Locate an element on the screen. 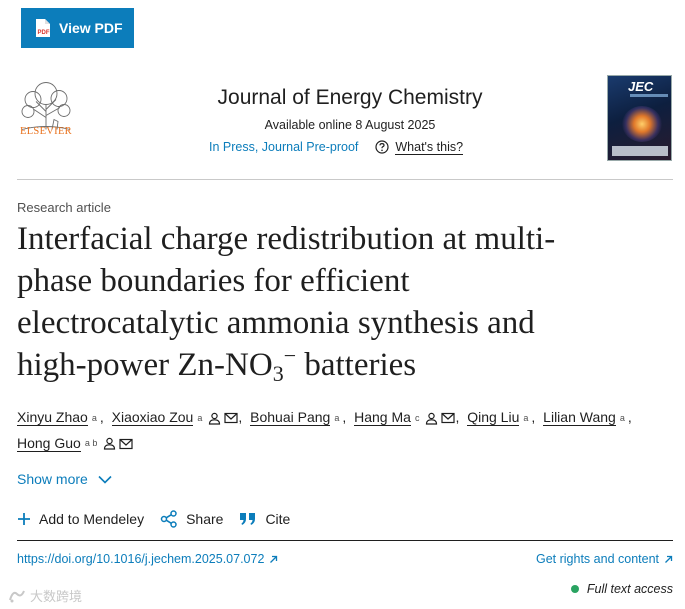 The image size is (685, 609). watermark: 大数跨境 is located at coordinates (45, 595).